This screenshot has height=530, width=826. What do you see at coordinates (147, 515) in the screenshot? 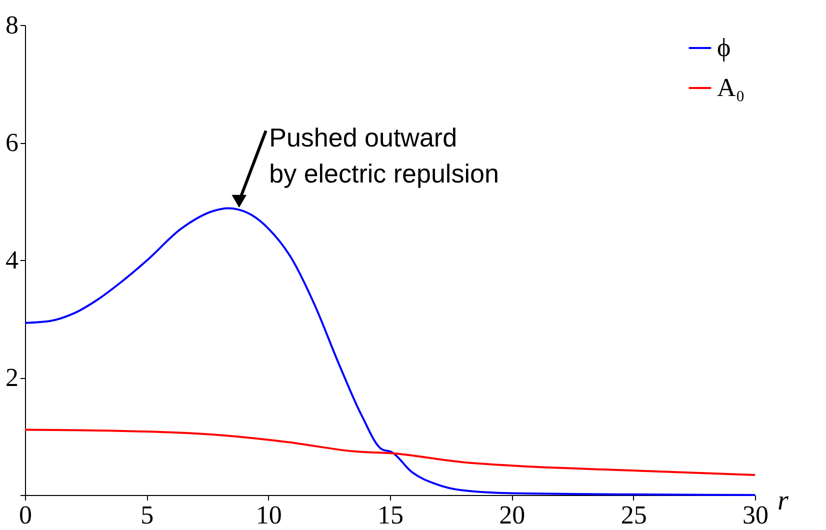
I see `x-tick-label: 5` at bounding box center [147, 515].